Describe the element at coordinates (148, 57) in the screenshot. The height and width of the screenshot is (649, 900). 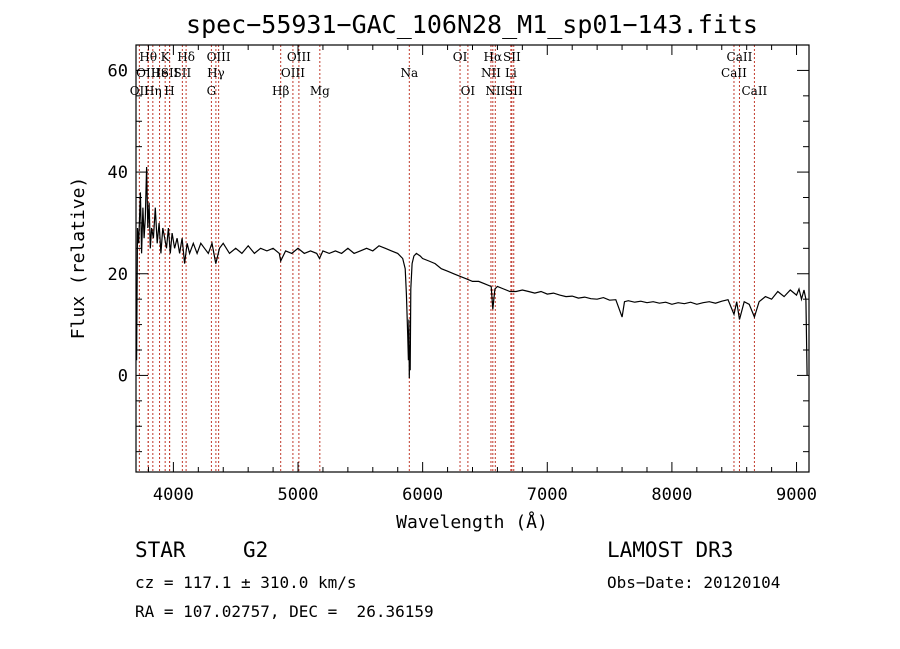
I see `line-label-1: Hθ` at that location.